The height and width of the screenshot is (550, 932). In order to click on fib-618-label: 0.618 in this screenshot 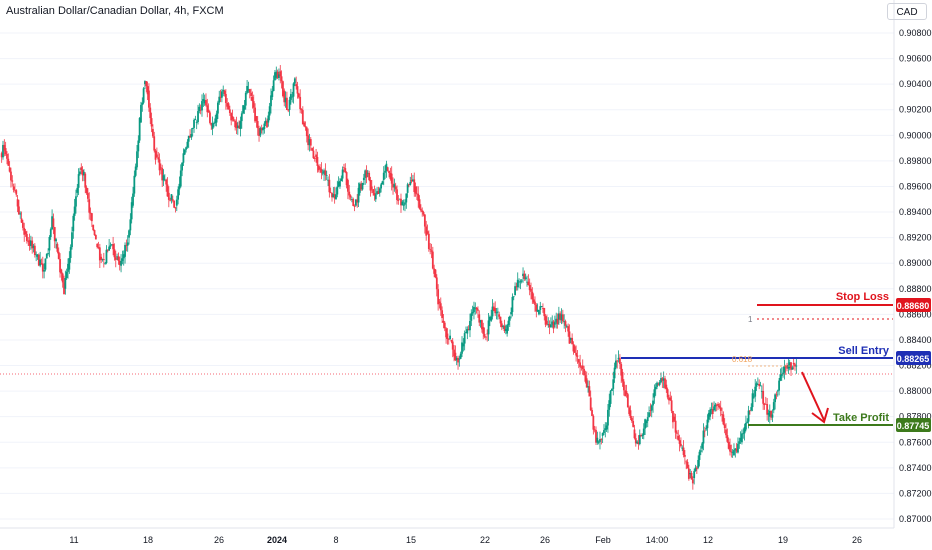, I will do `click(742, 359)`.